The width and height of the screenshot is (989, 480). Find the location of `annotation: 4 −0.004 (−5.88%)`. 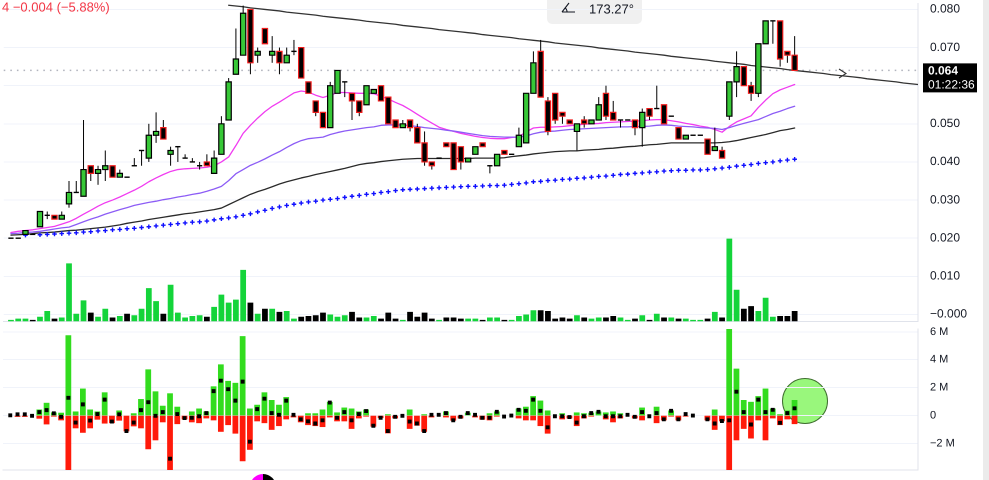

annotation: 4 −0.004 (−5.88%) is located at coordinates (56, 7).